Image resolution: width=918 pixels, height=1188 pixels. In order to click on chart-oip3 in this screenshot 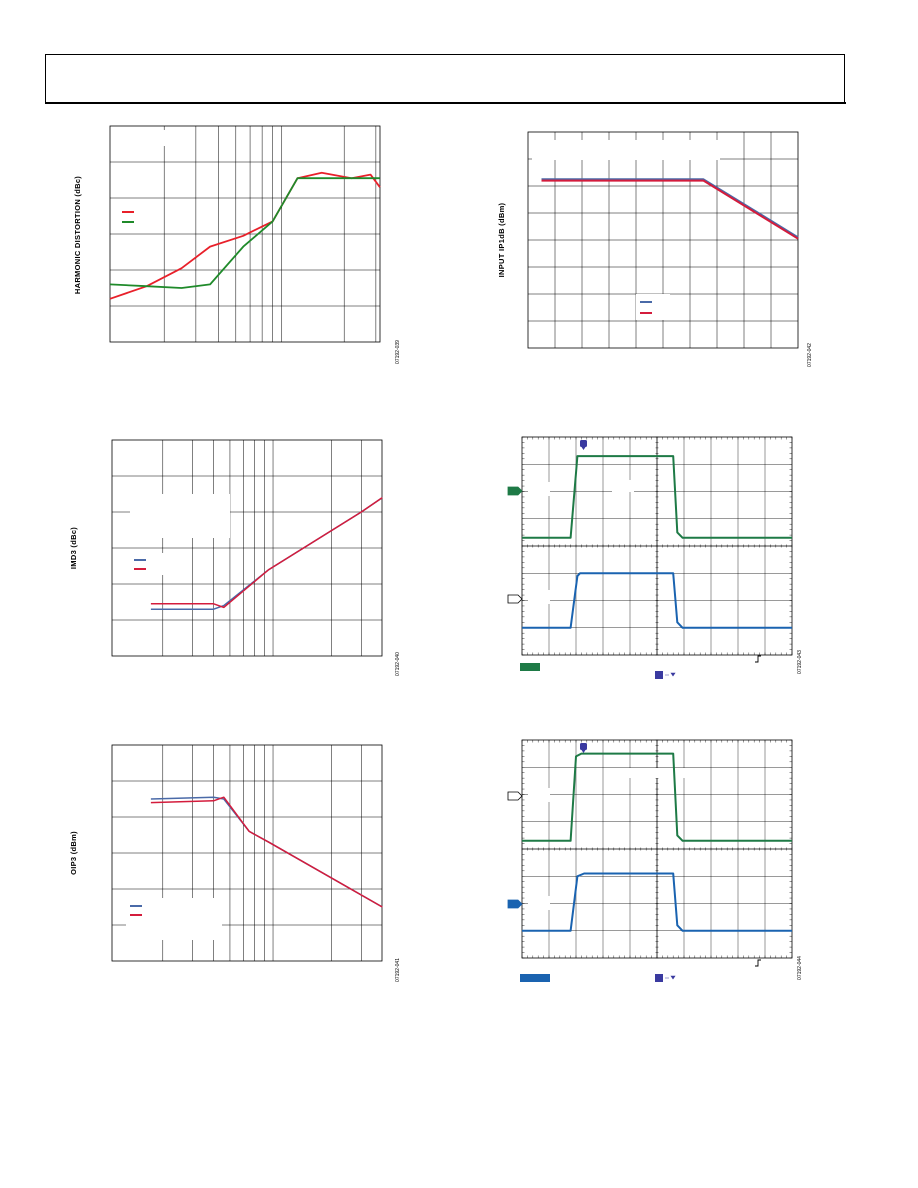, I will do `click(247, 853)`.